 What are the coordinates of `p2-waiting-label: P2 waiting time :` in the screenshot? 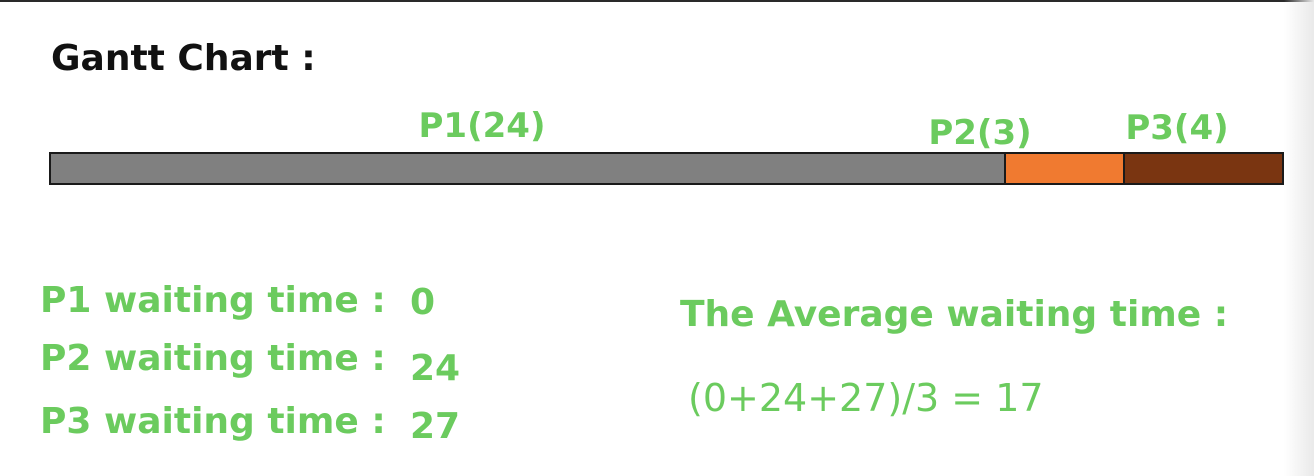 It's located at (213, 358).